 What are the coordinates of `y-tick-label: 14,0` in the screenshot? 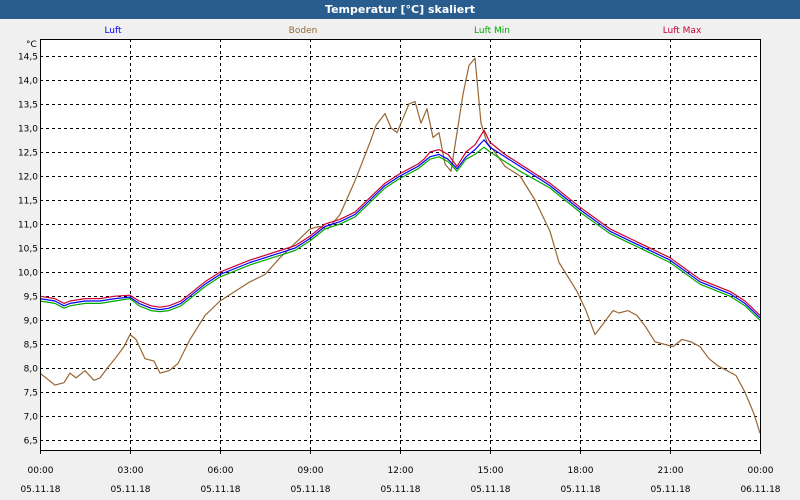 It's located at (28, 82).